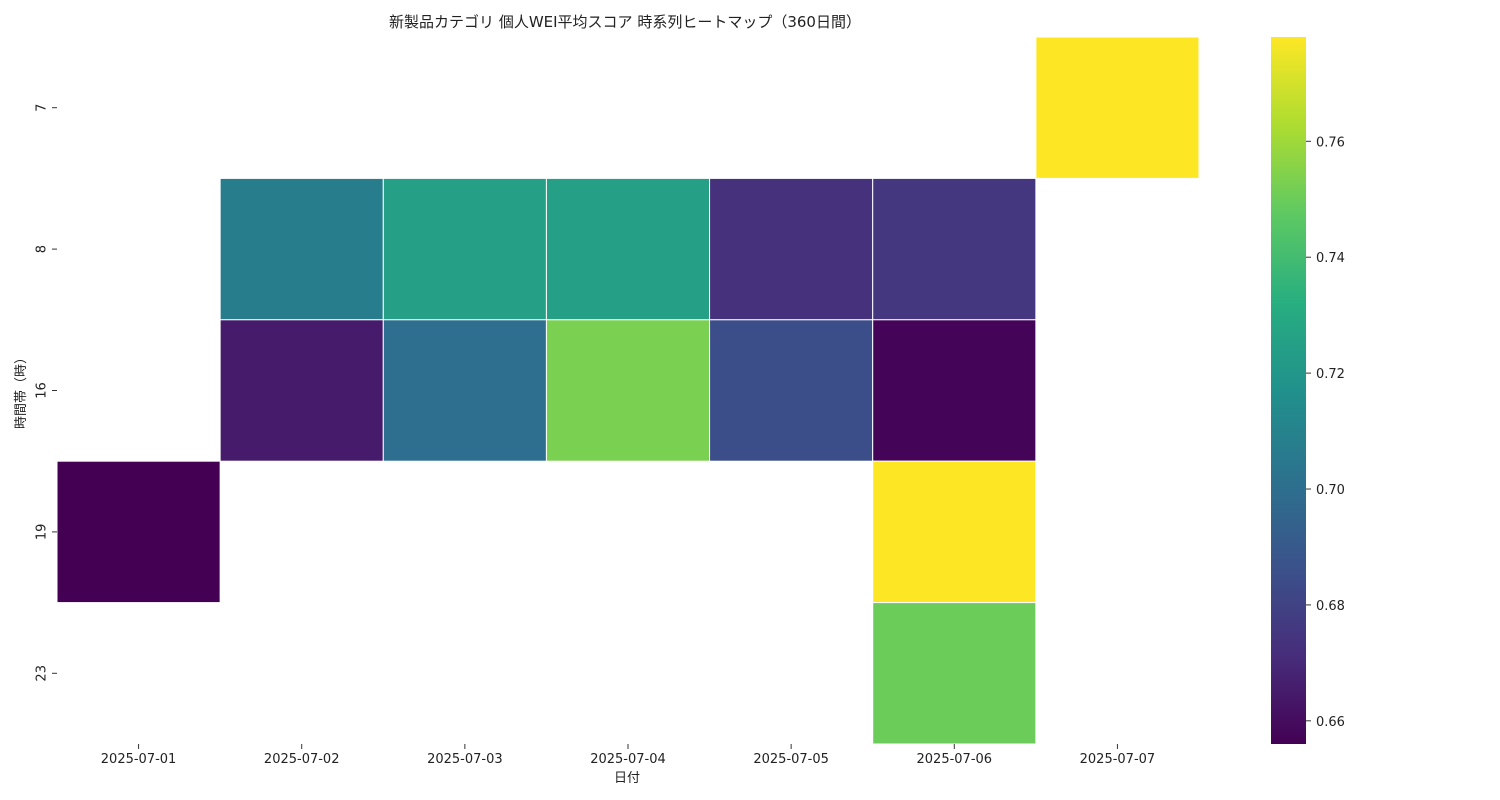  I want to click on y-axis: 7 8 16 19 23, so click(46, 393).